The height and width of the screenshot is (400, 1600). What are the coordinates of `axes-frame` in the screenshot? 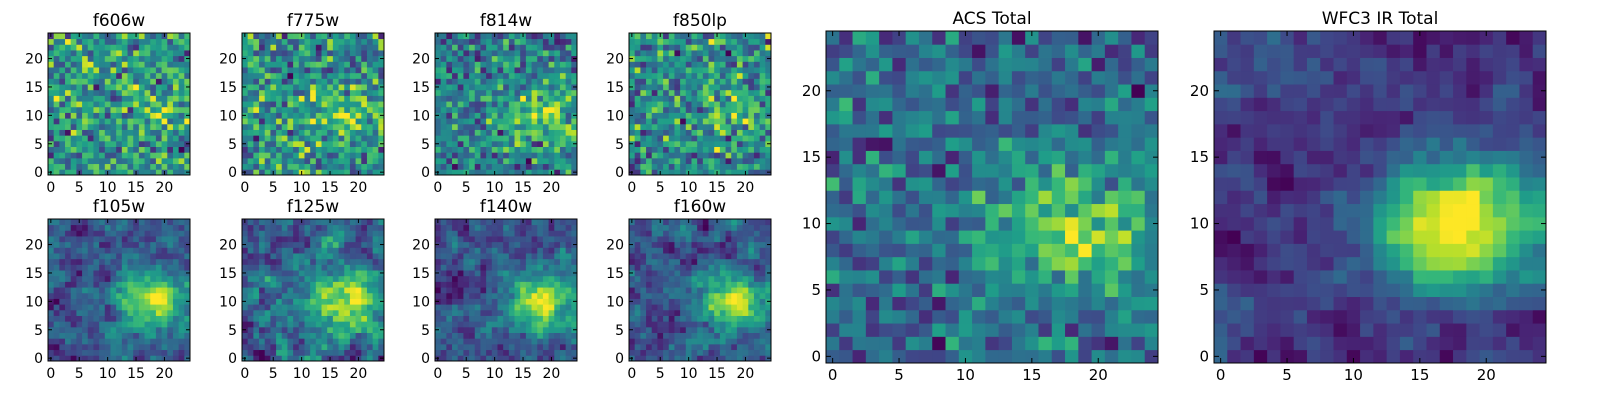 It's located at (119, 290).